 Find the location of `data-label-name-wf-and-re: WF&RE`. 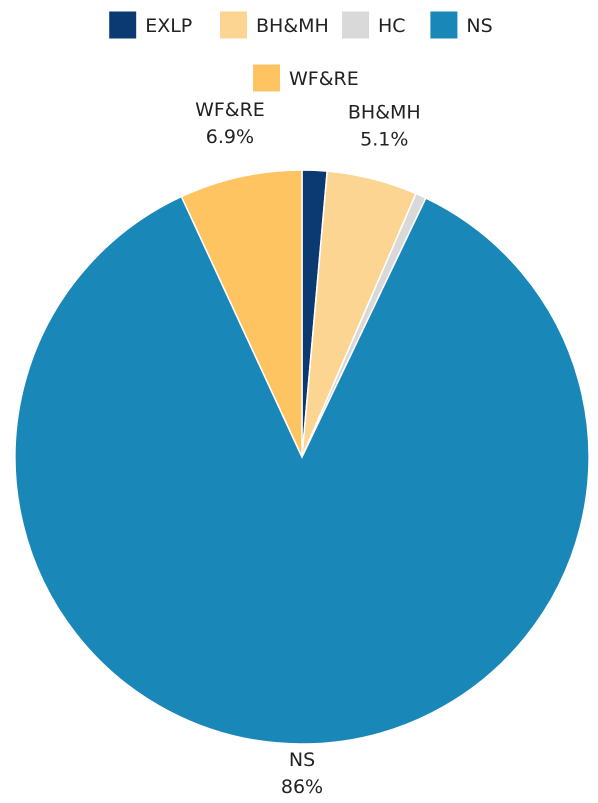

data-label-name-wf-and-re: WF&RE is located at coordinates (230, 110).